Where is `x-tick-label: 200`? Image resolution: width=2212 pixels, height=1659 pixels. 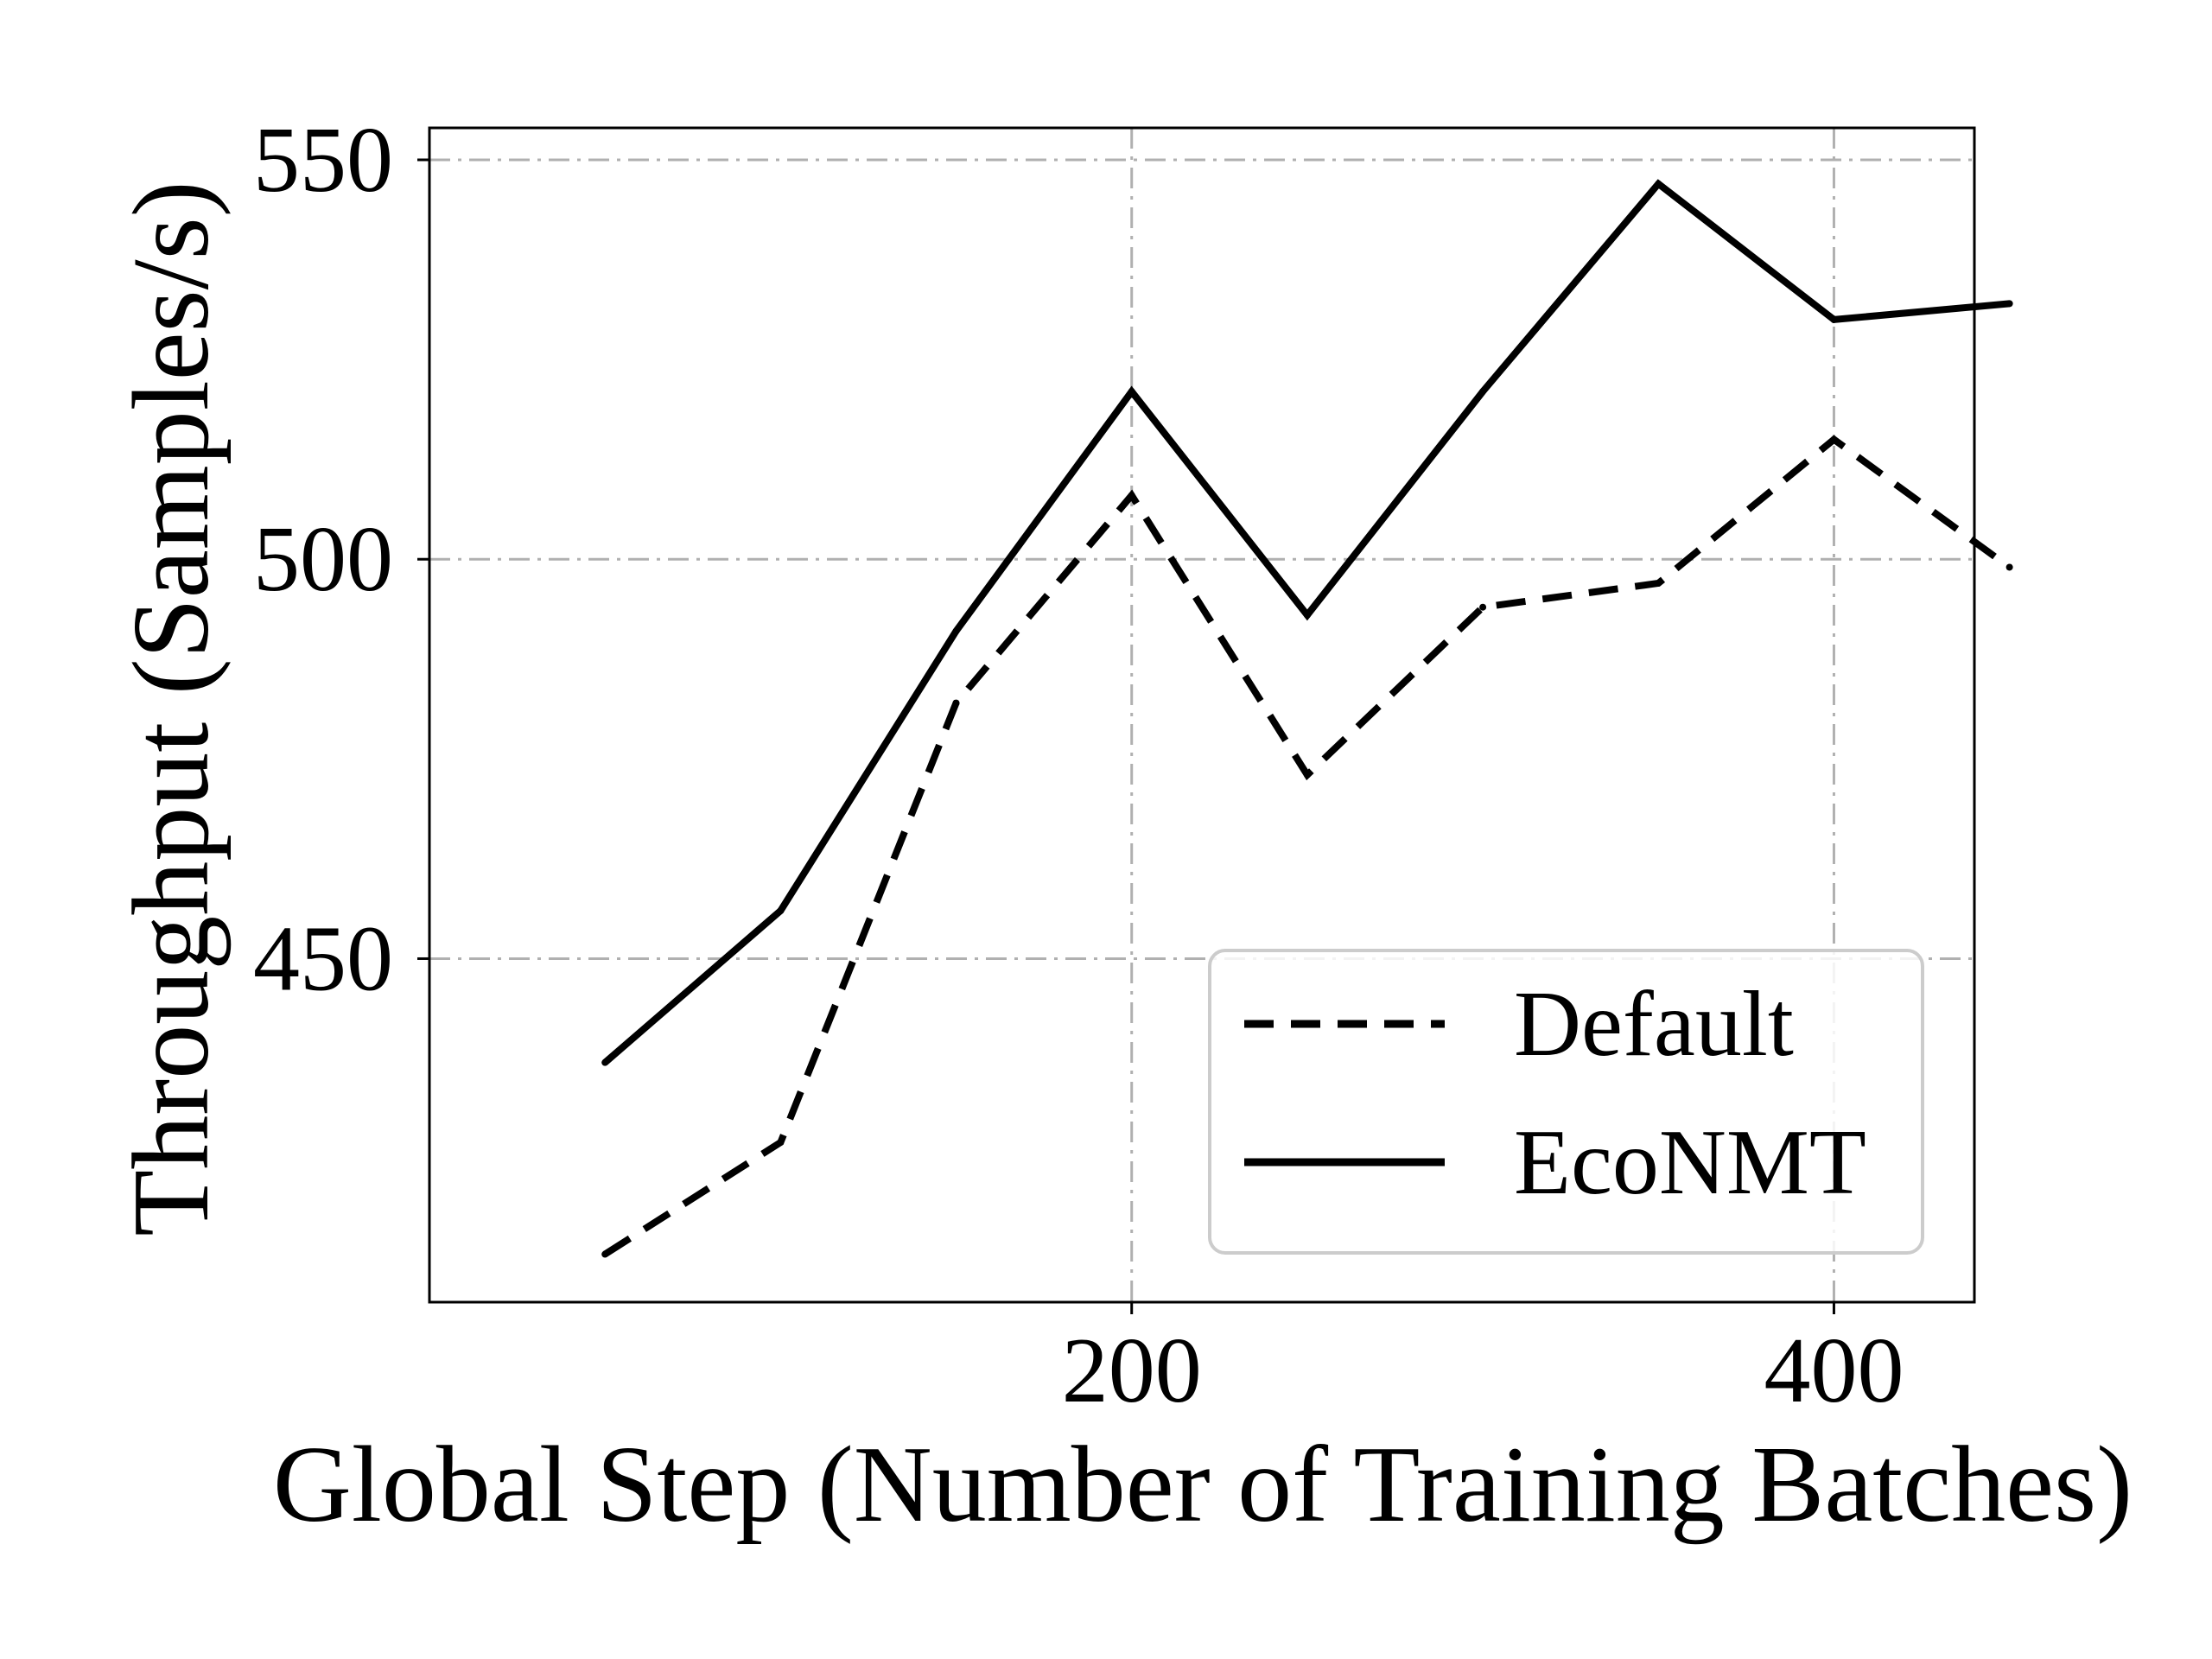 x-tick-label: 200 is located at coordinates (1132, 1370).